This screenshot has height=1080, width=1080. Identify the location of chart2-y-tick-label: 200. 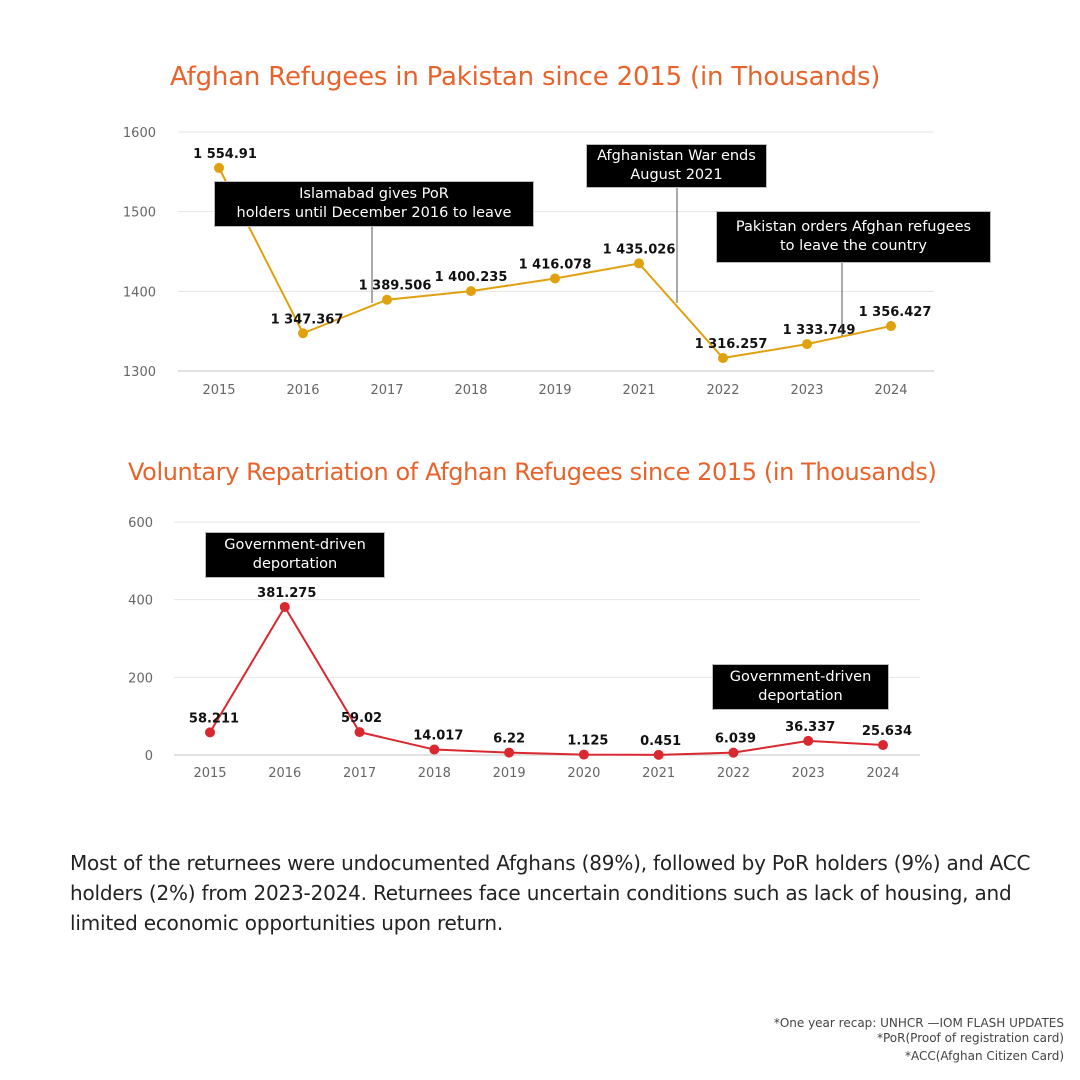
(140, 678).